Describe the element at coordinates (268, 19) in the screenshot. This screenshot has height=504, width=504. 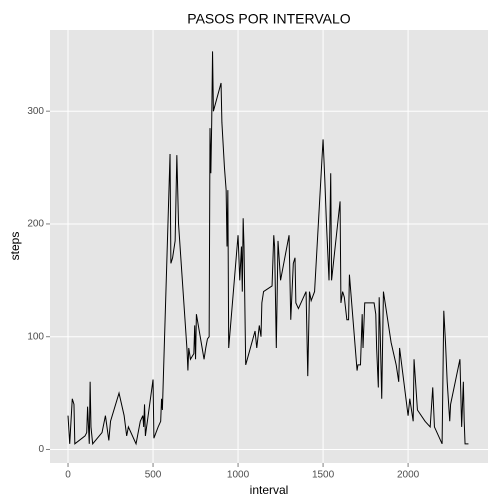
I see `chart-title: PASOS POR INTERVALO` at that location.